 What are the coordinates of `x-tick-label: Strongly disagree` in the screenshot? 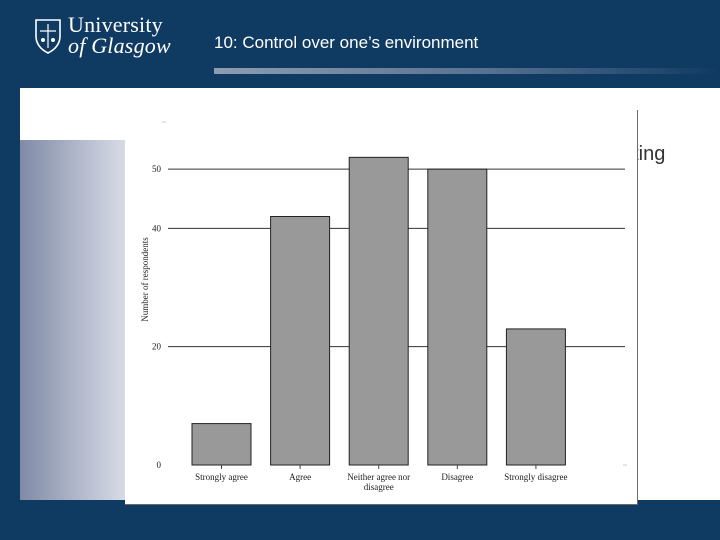 It's located at (535, 477).